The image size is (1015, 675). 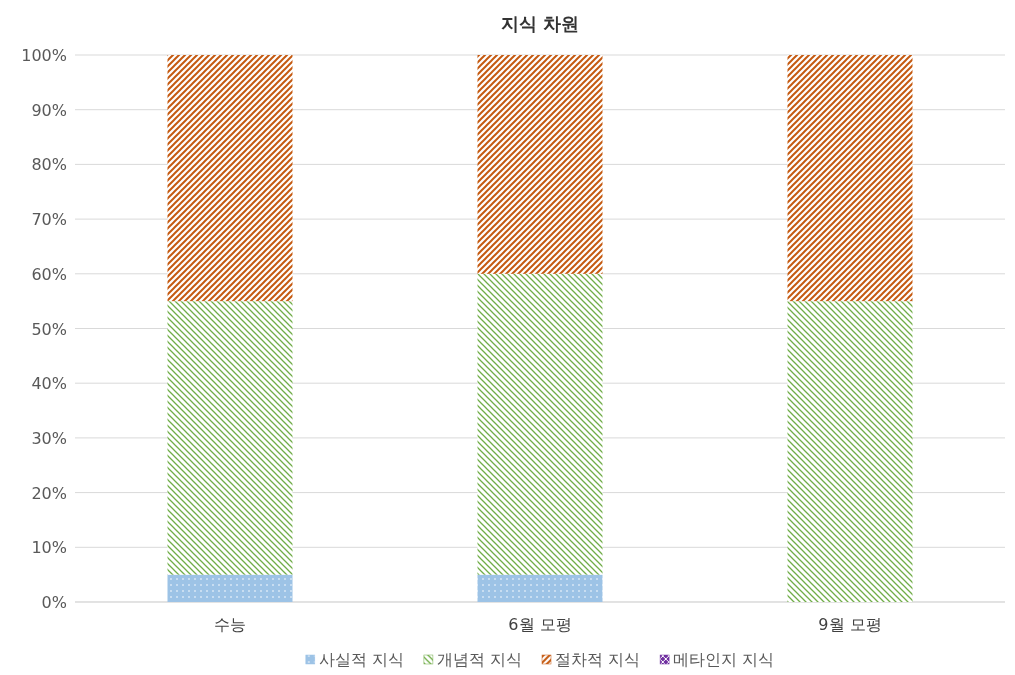 I want to click on y-tick-label: 30%, so click(x=49, y=438).